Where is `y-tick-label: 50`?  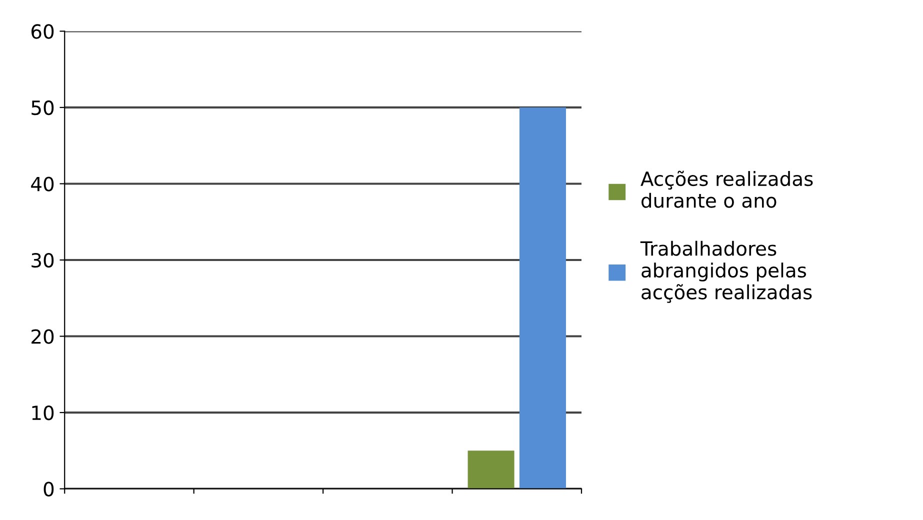
y-tick-label: 50 is located at coordinates (43, 108).